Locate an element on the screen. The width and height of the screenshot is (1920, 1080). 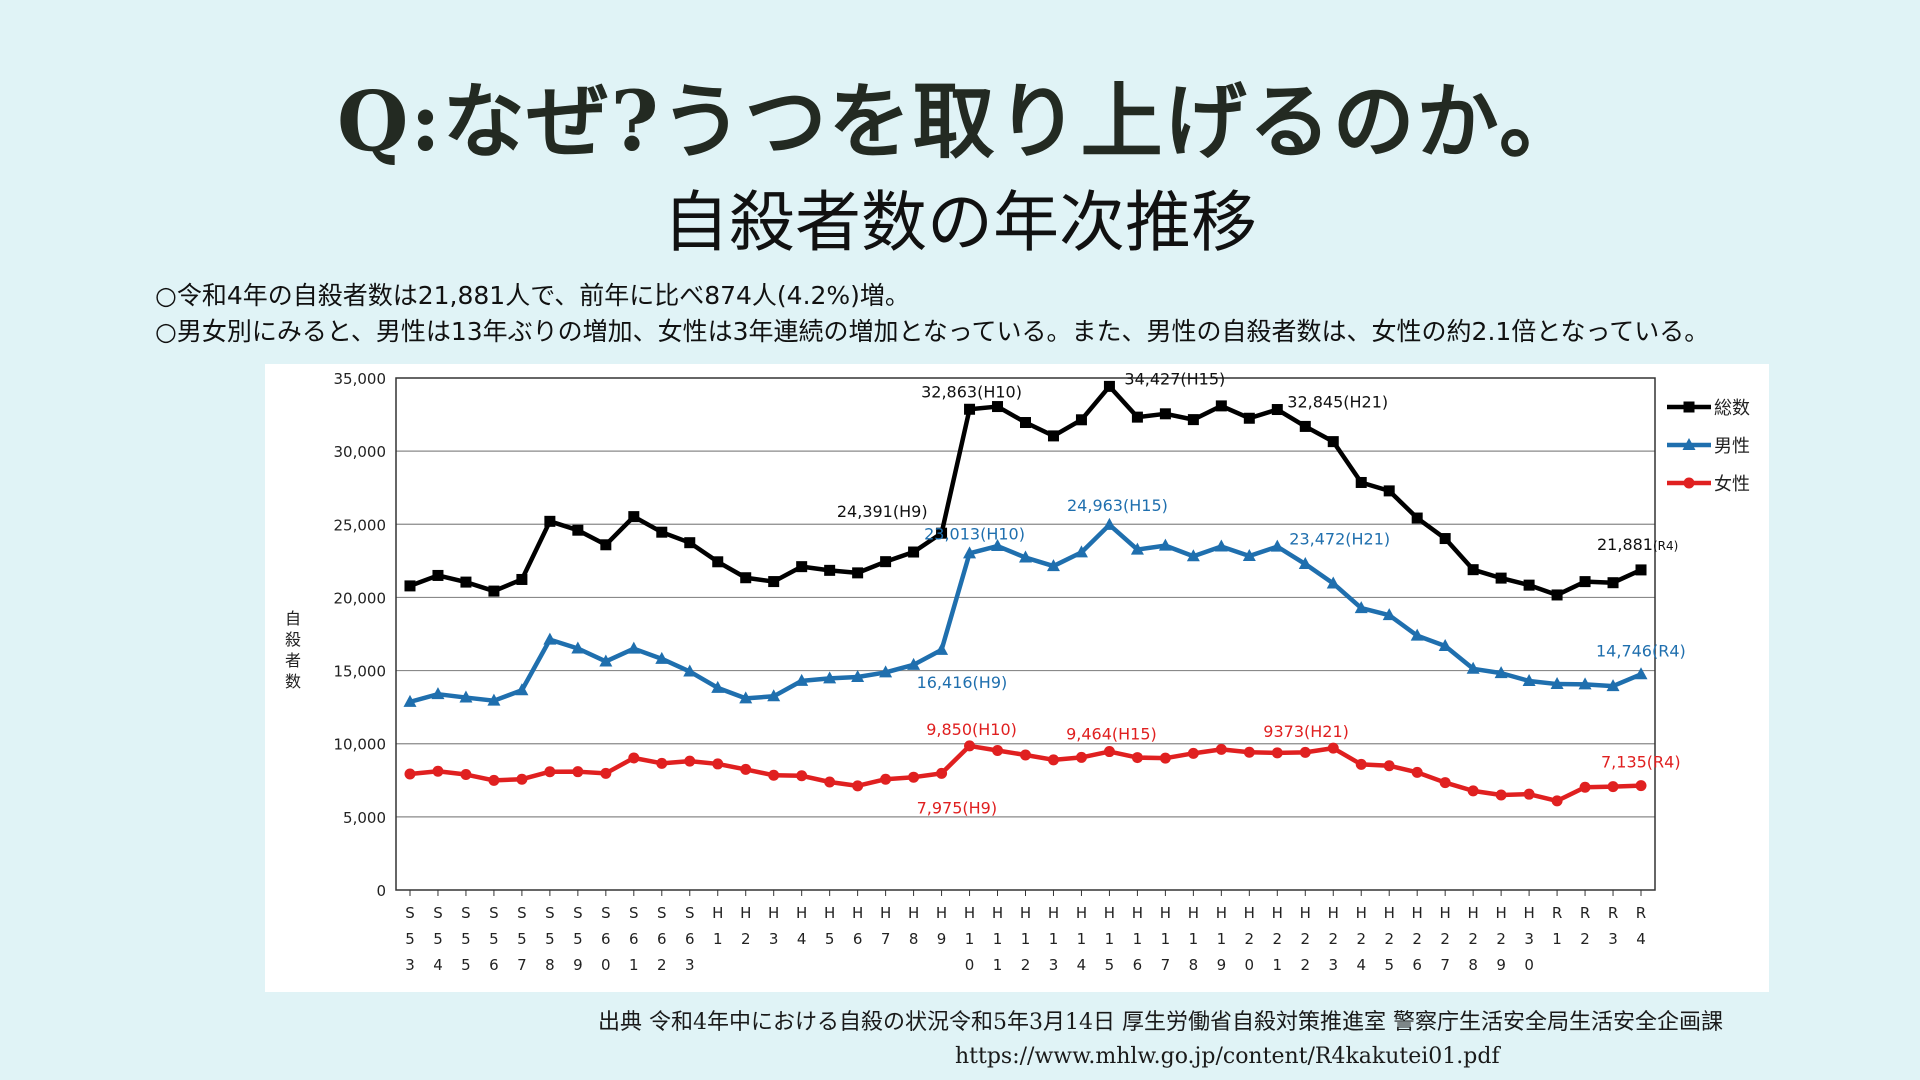
data-label: 24,391(H9) is located at coordinates (882, 511).